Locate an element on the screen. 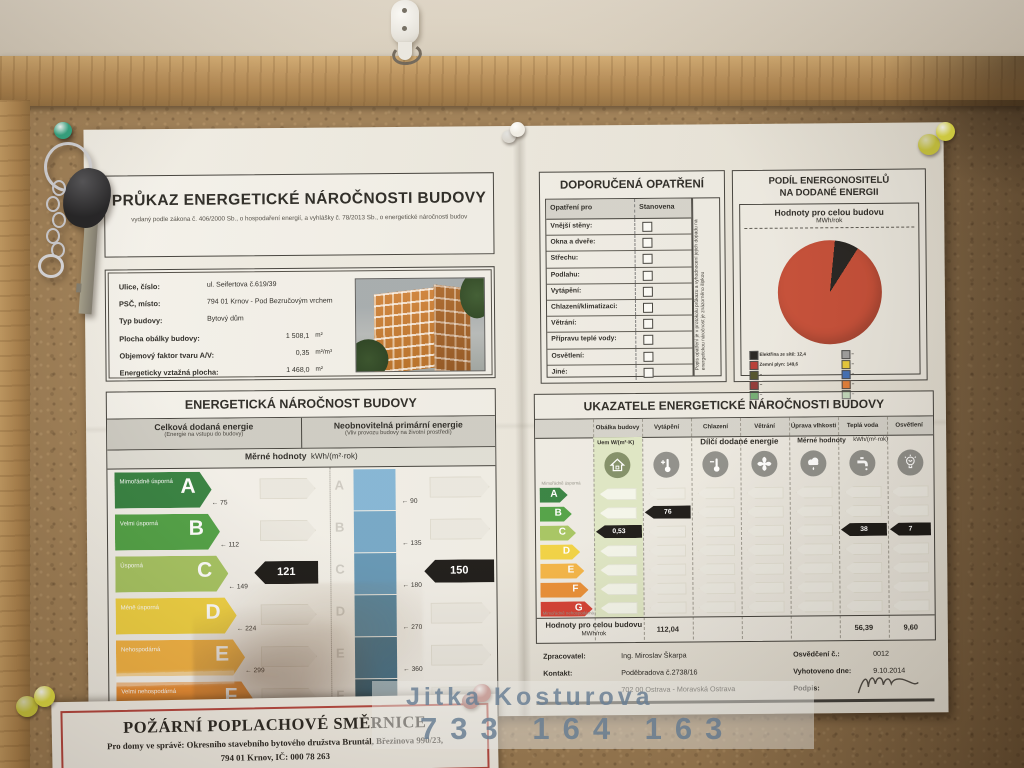  indicators-title: UKAZATELE ENERGETICKÉ NÁROČNOSTI BUDOVY is located at coordinates (733, 405).